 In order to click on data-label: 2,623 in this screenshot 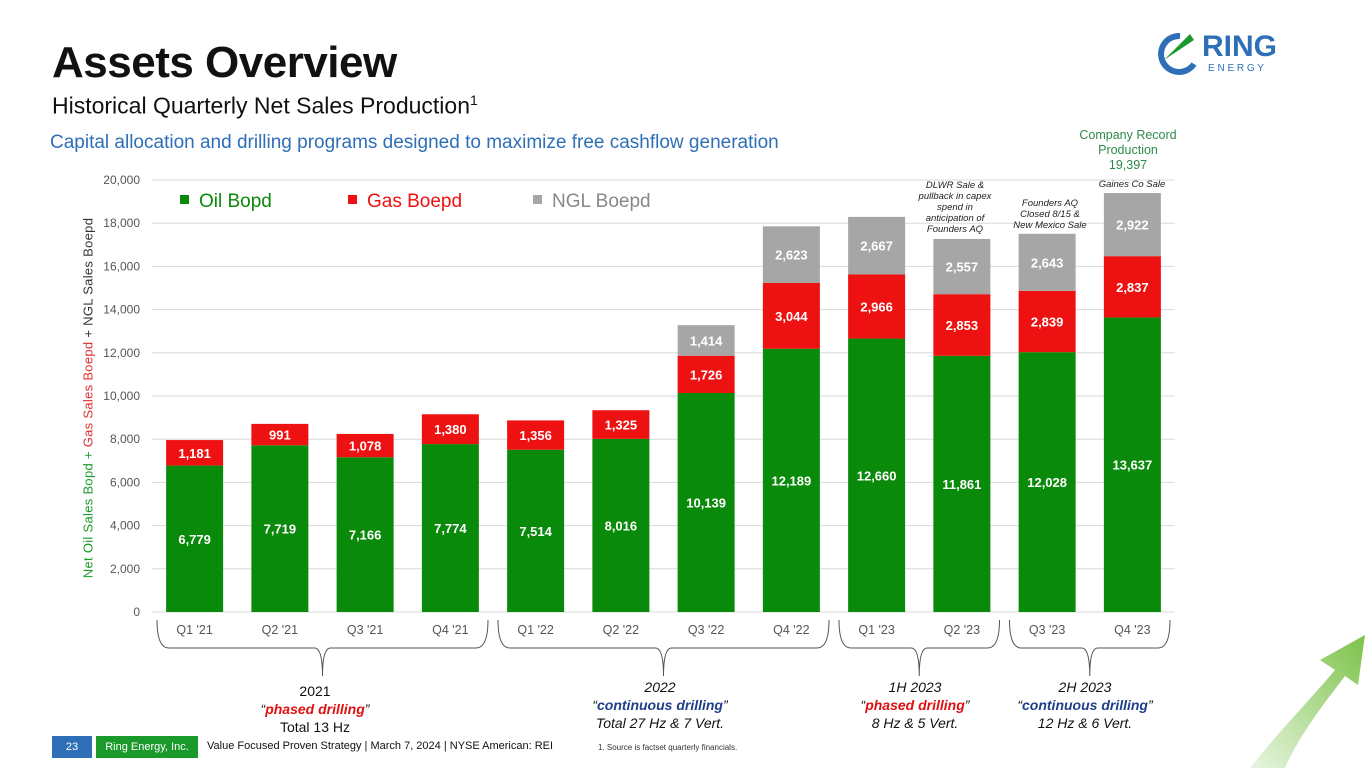, I will do `click(791, 255)`.